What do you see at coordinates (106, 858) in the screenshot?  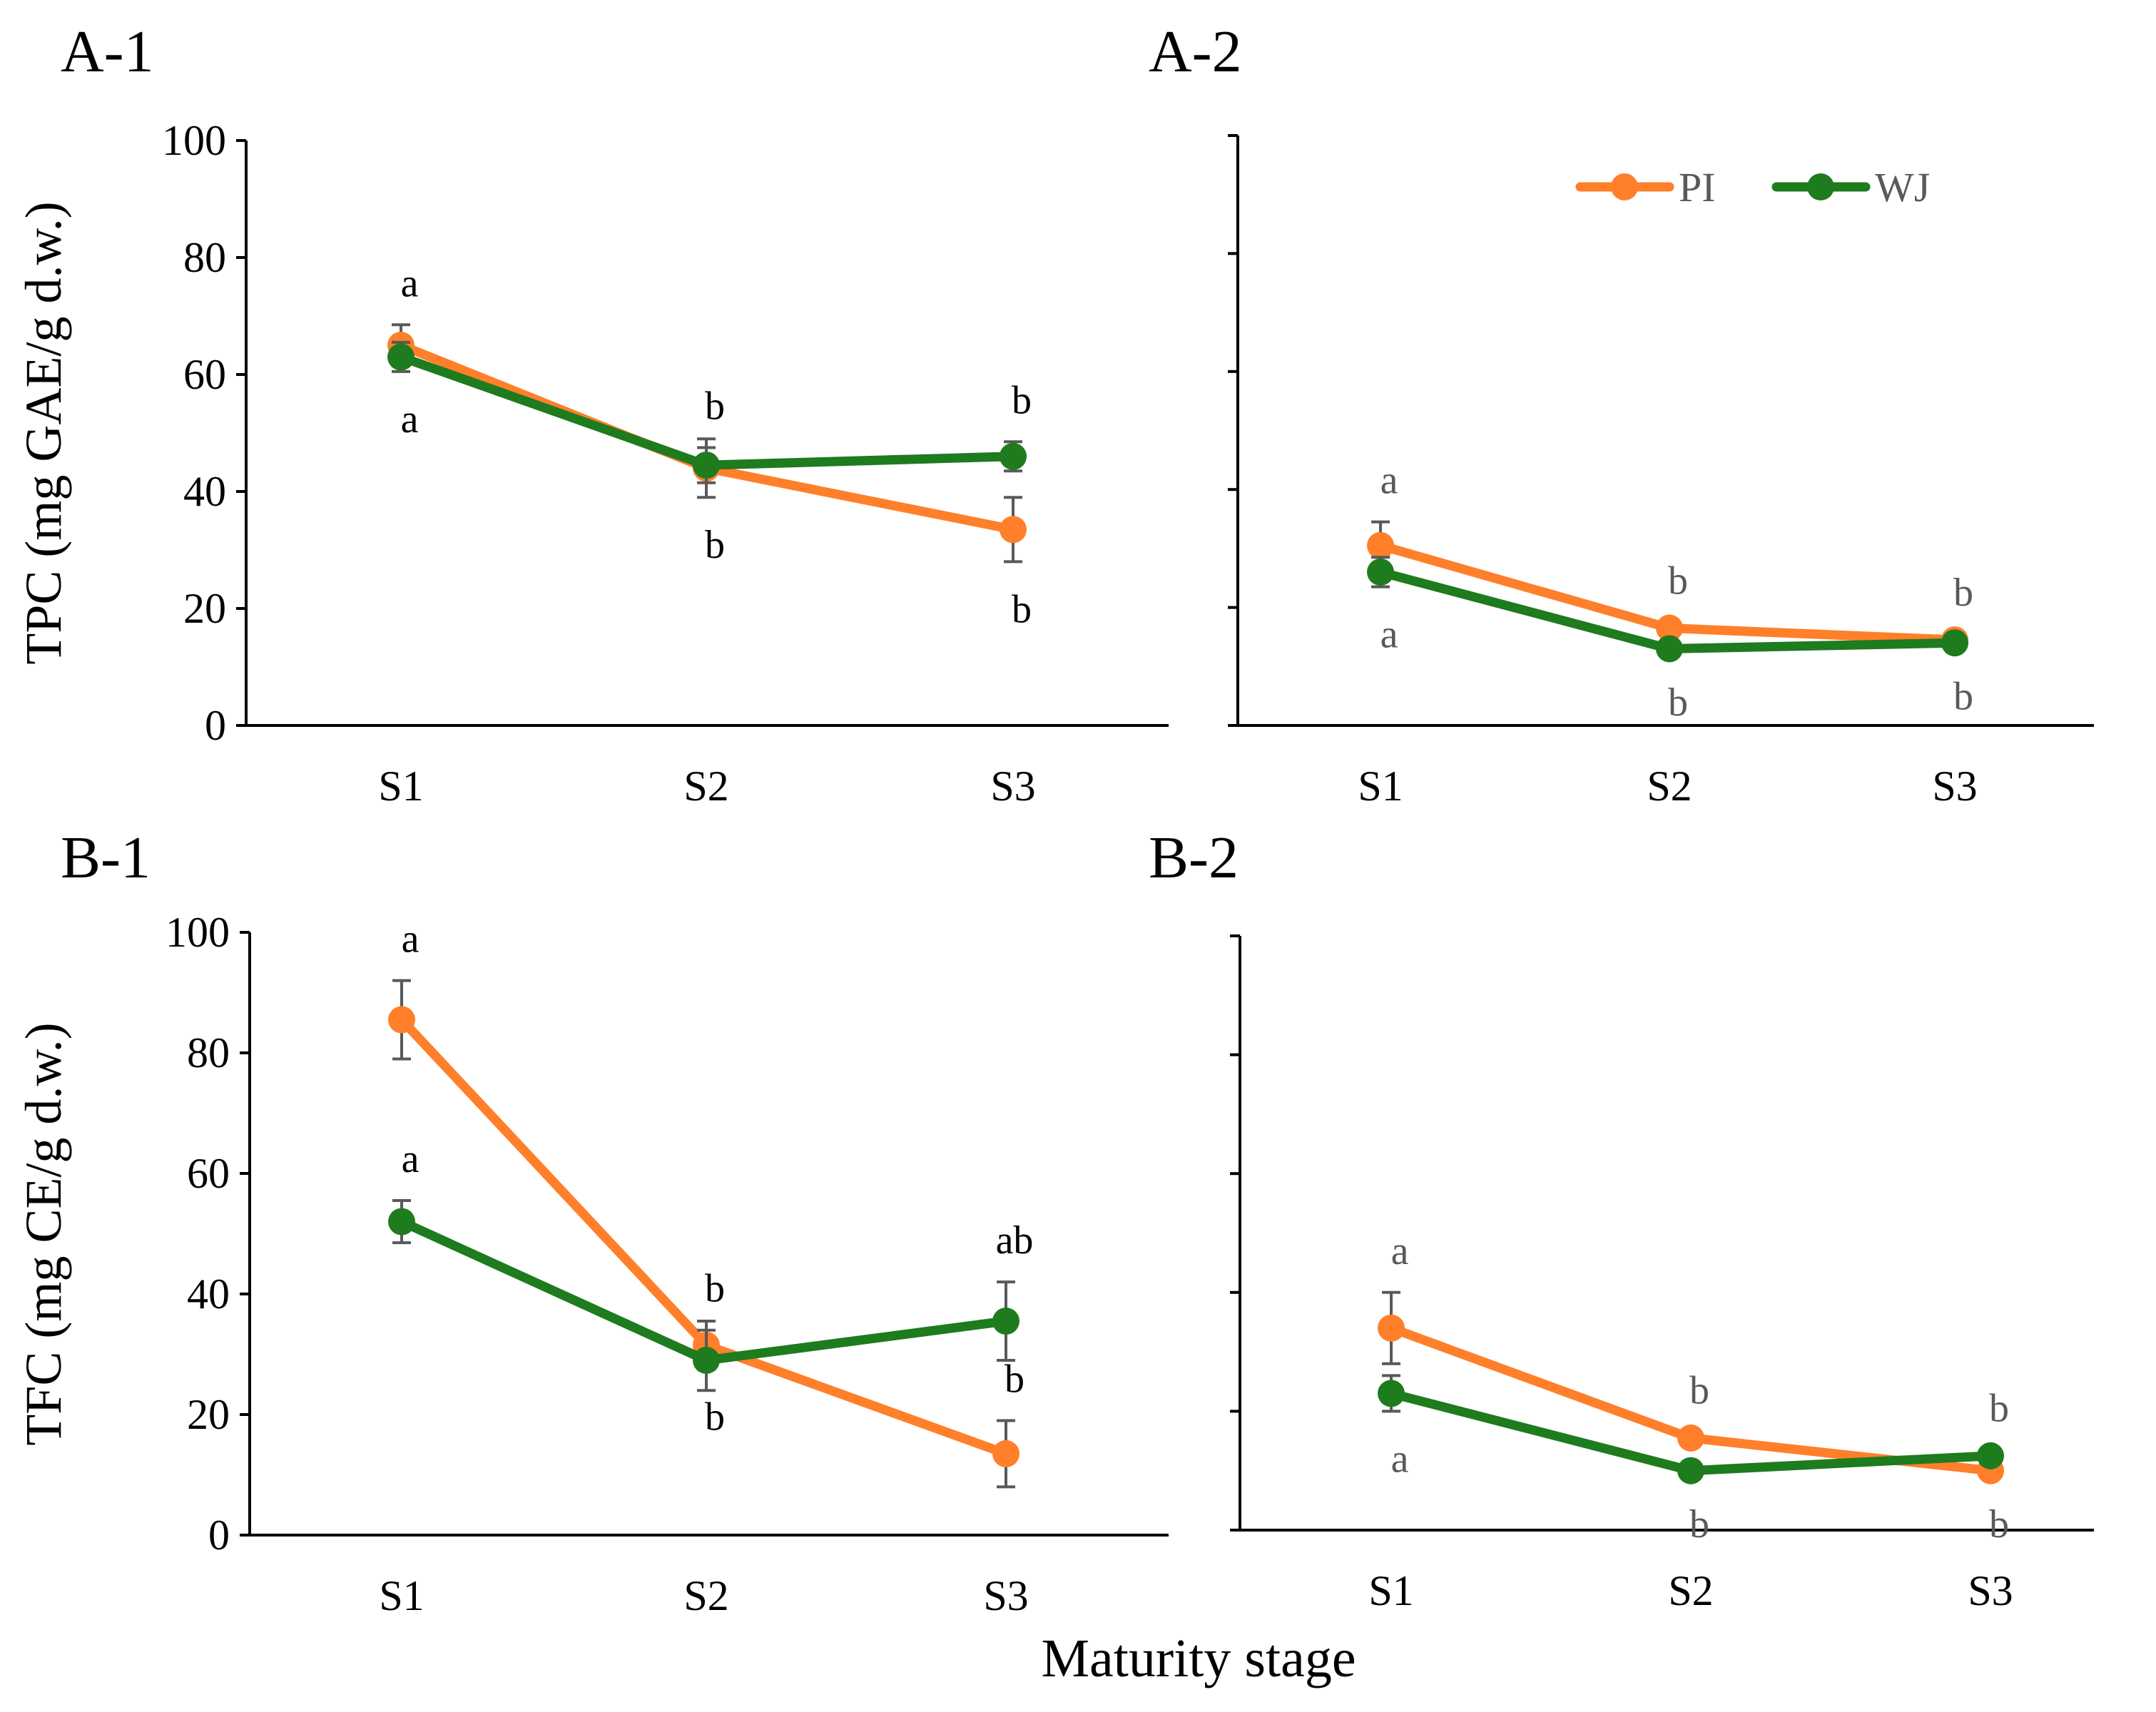 I see `panel-title: B-1` at bounding box center [106, 858].